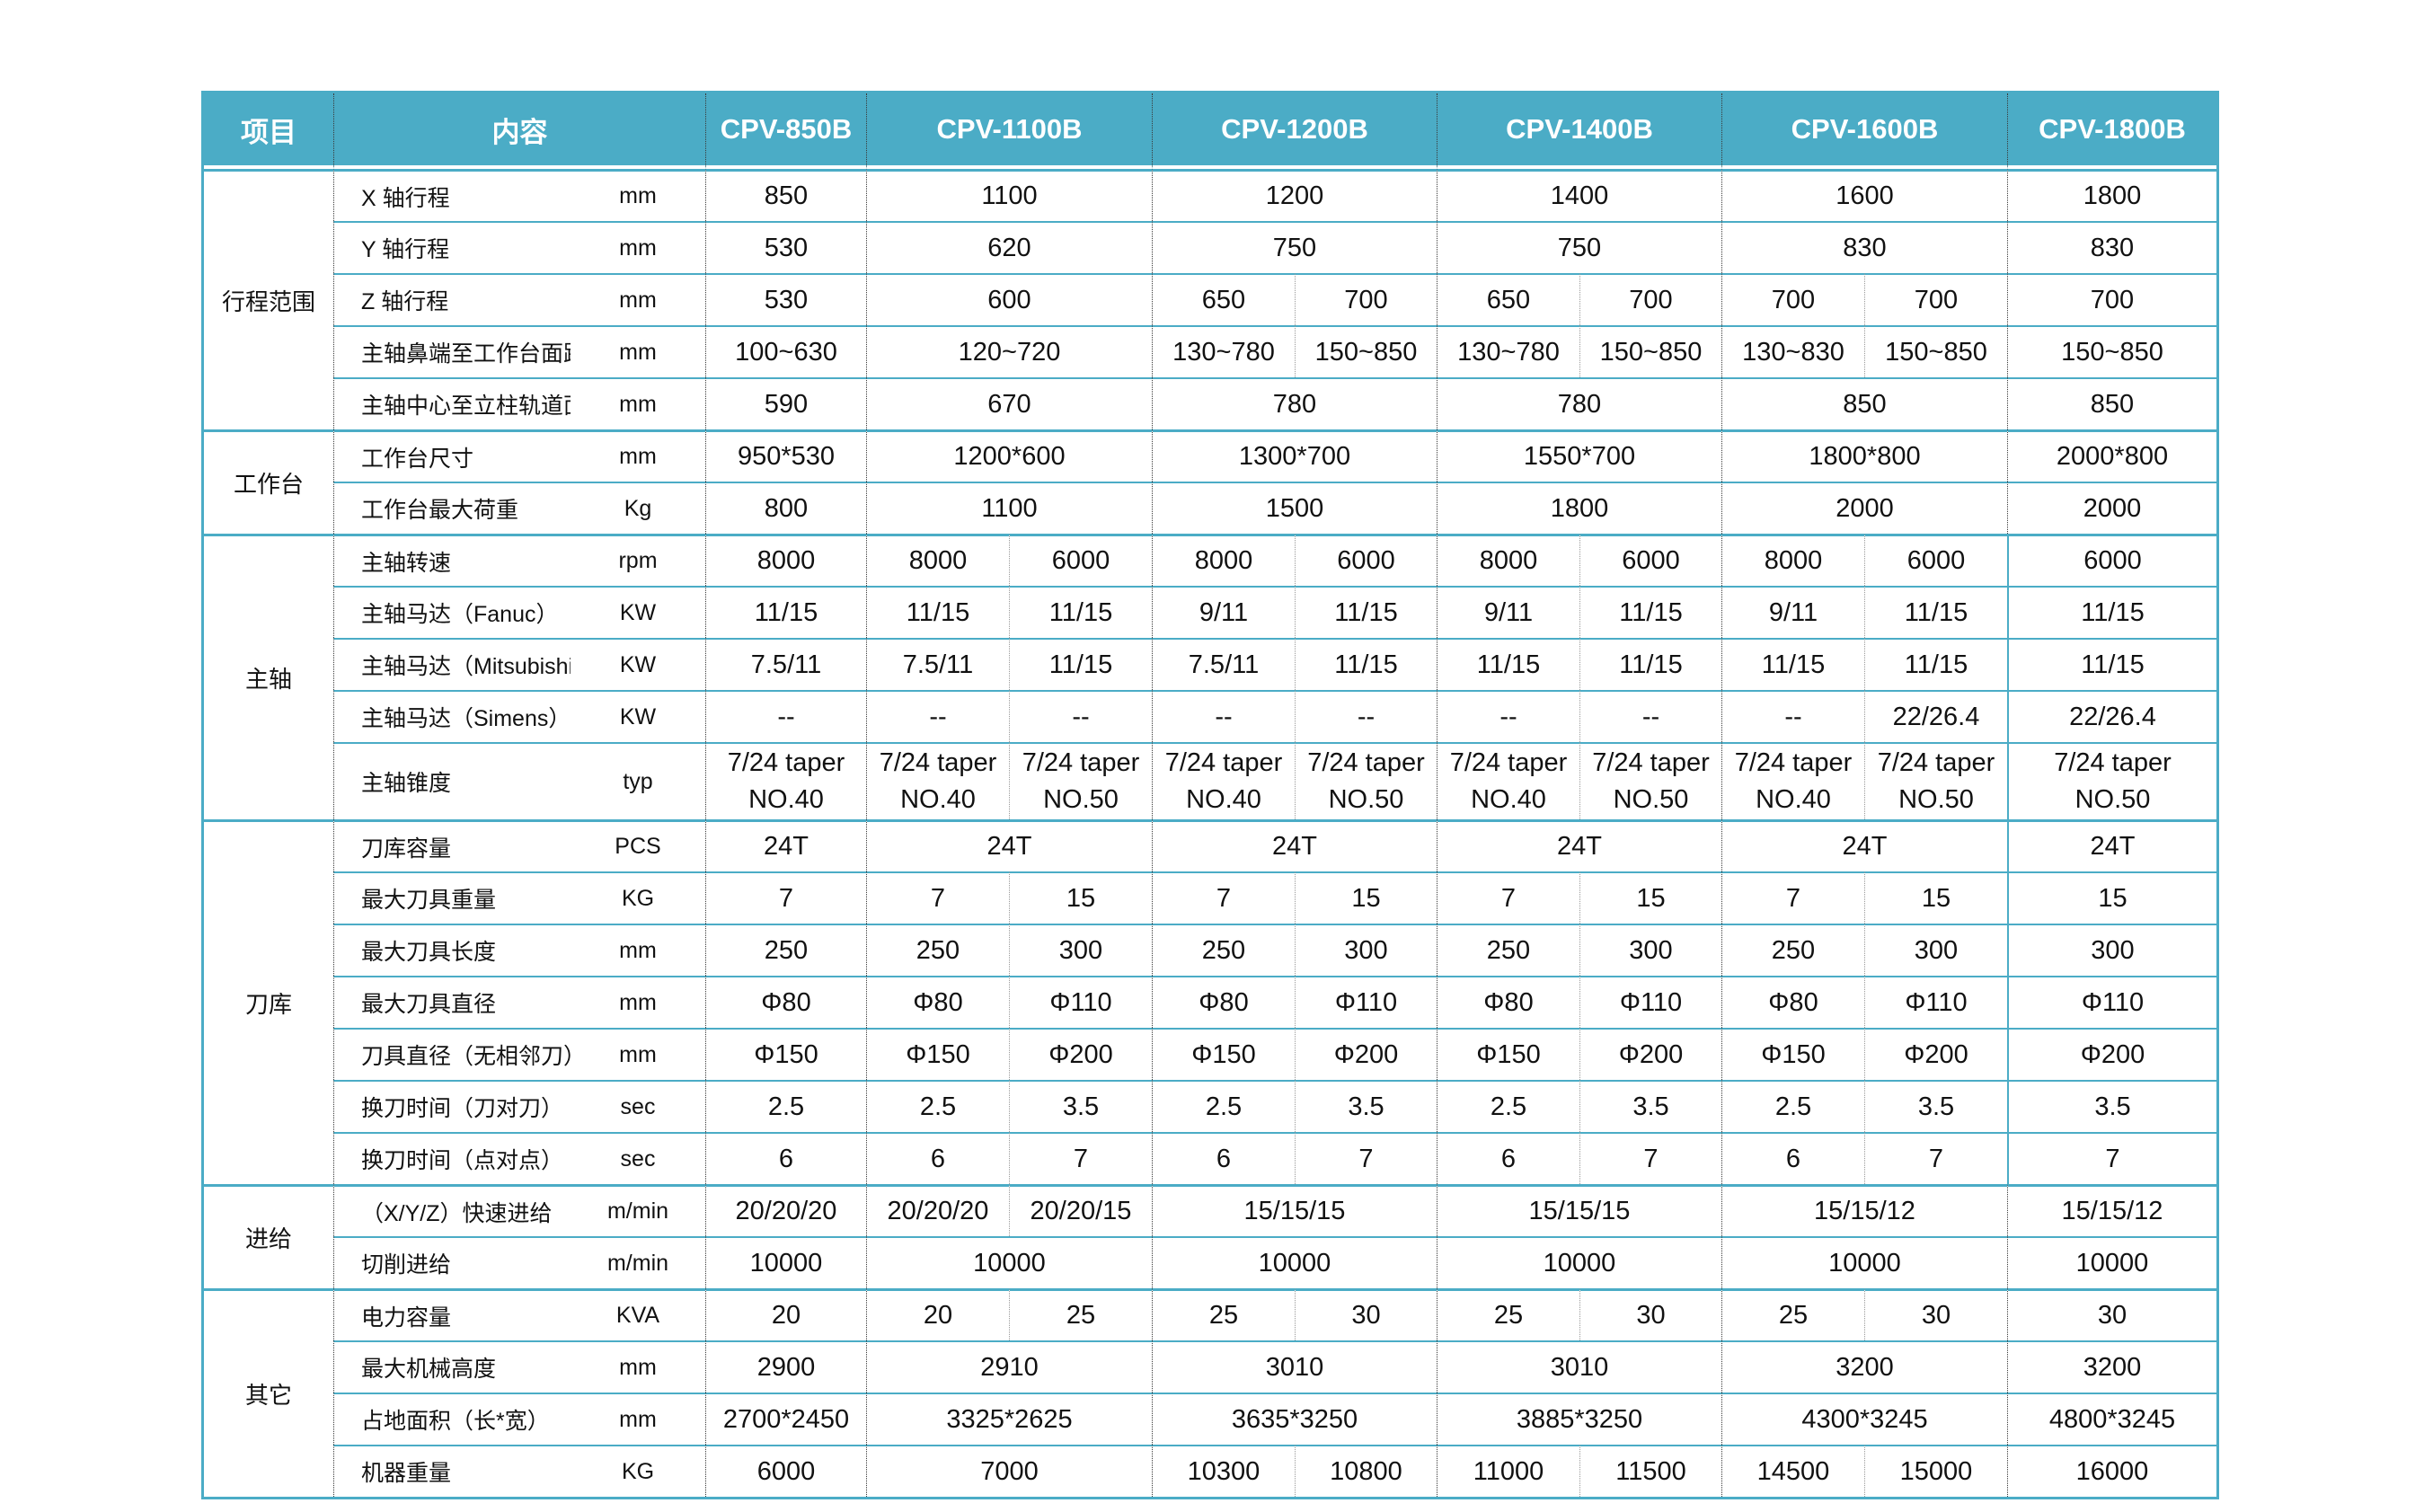 This screenshot has width=2415, height=1512. I want to click on value-cell: Φ110, so click(1080, 1002).